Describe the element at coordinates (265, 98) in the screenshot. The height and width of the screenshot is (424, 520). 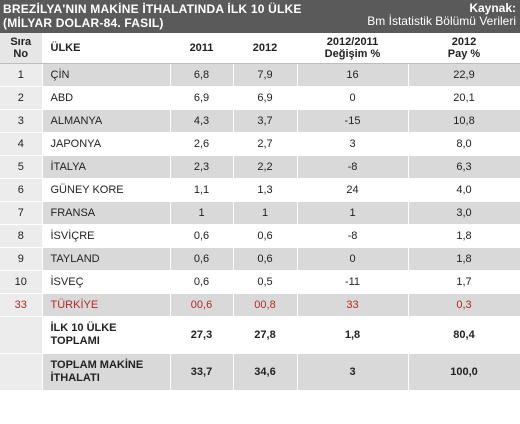
I see `value-2012-cell: 6,9` at that location.